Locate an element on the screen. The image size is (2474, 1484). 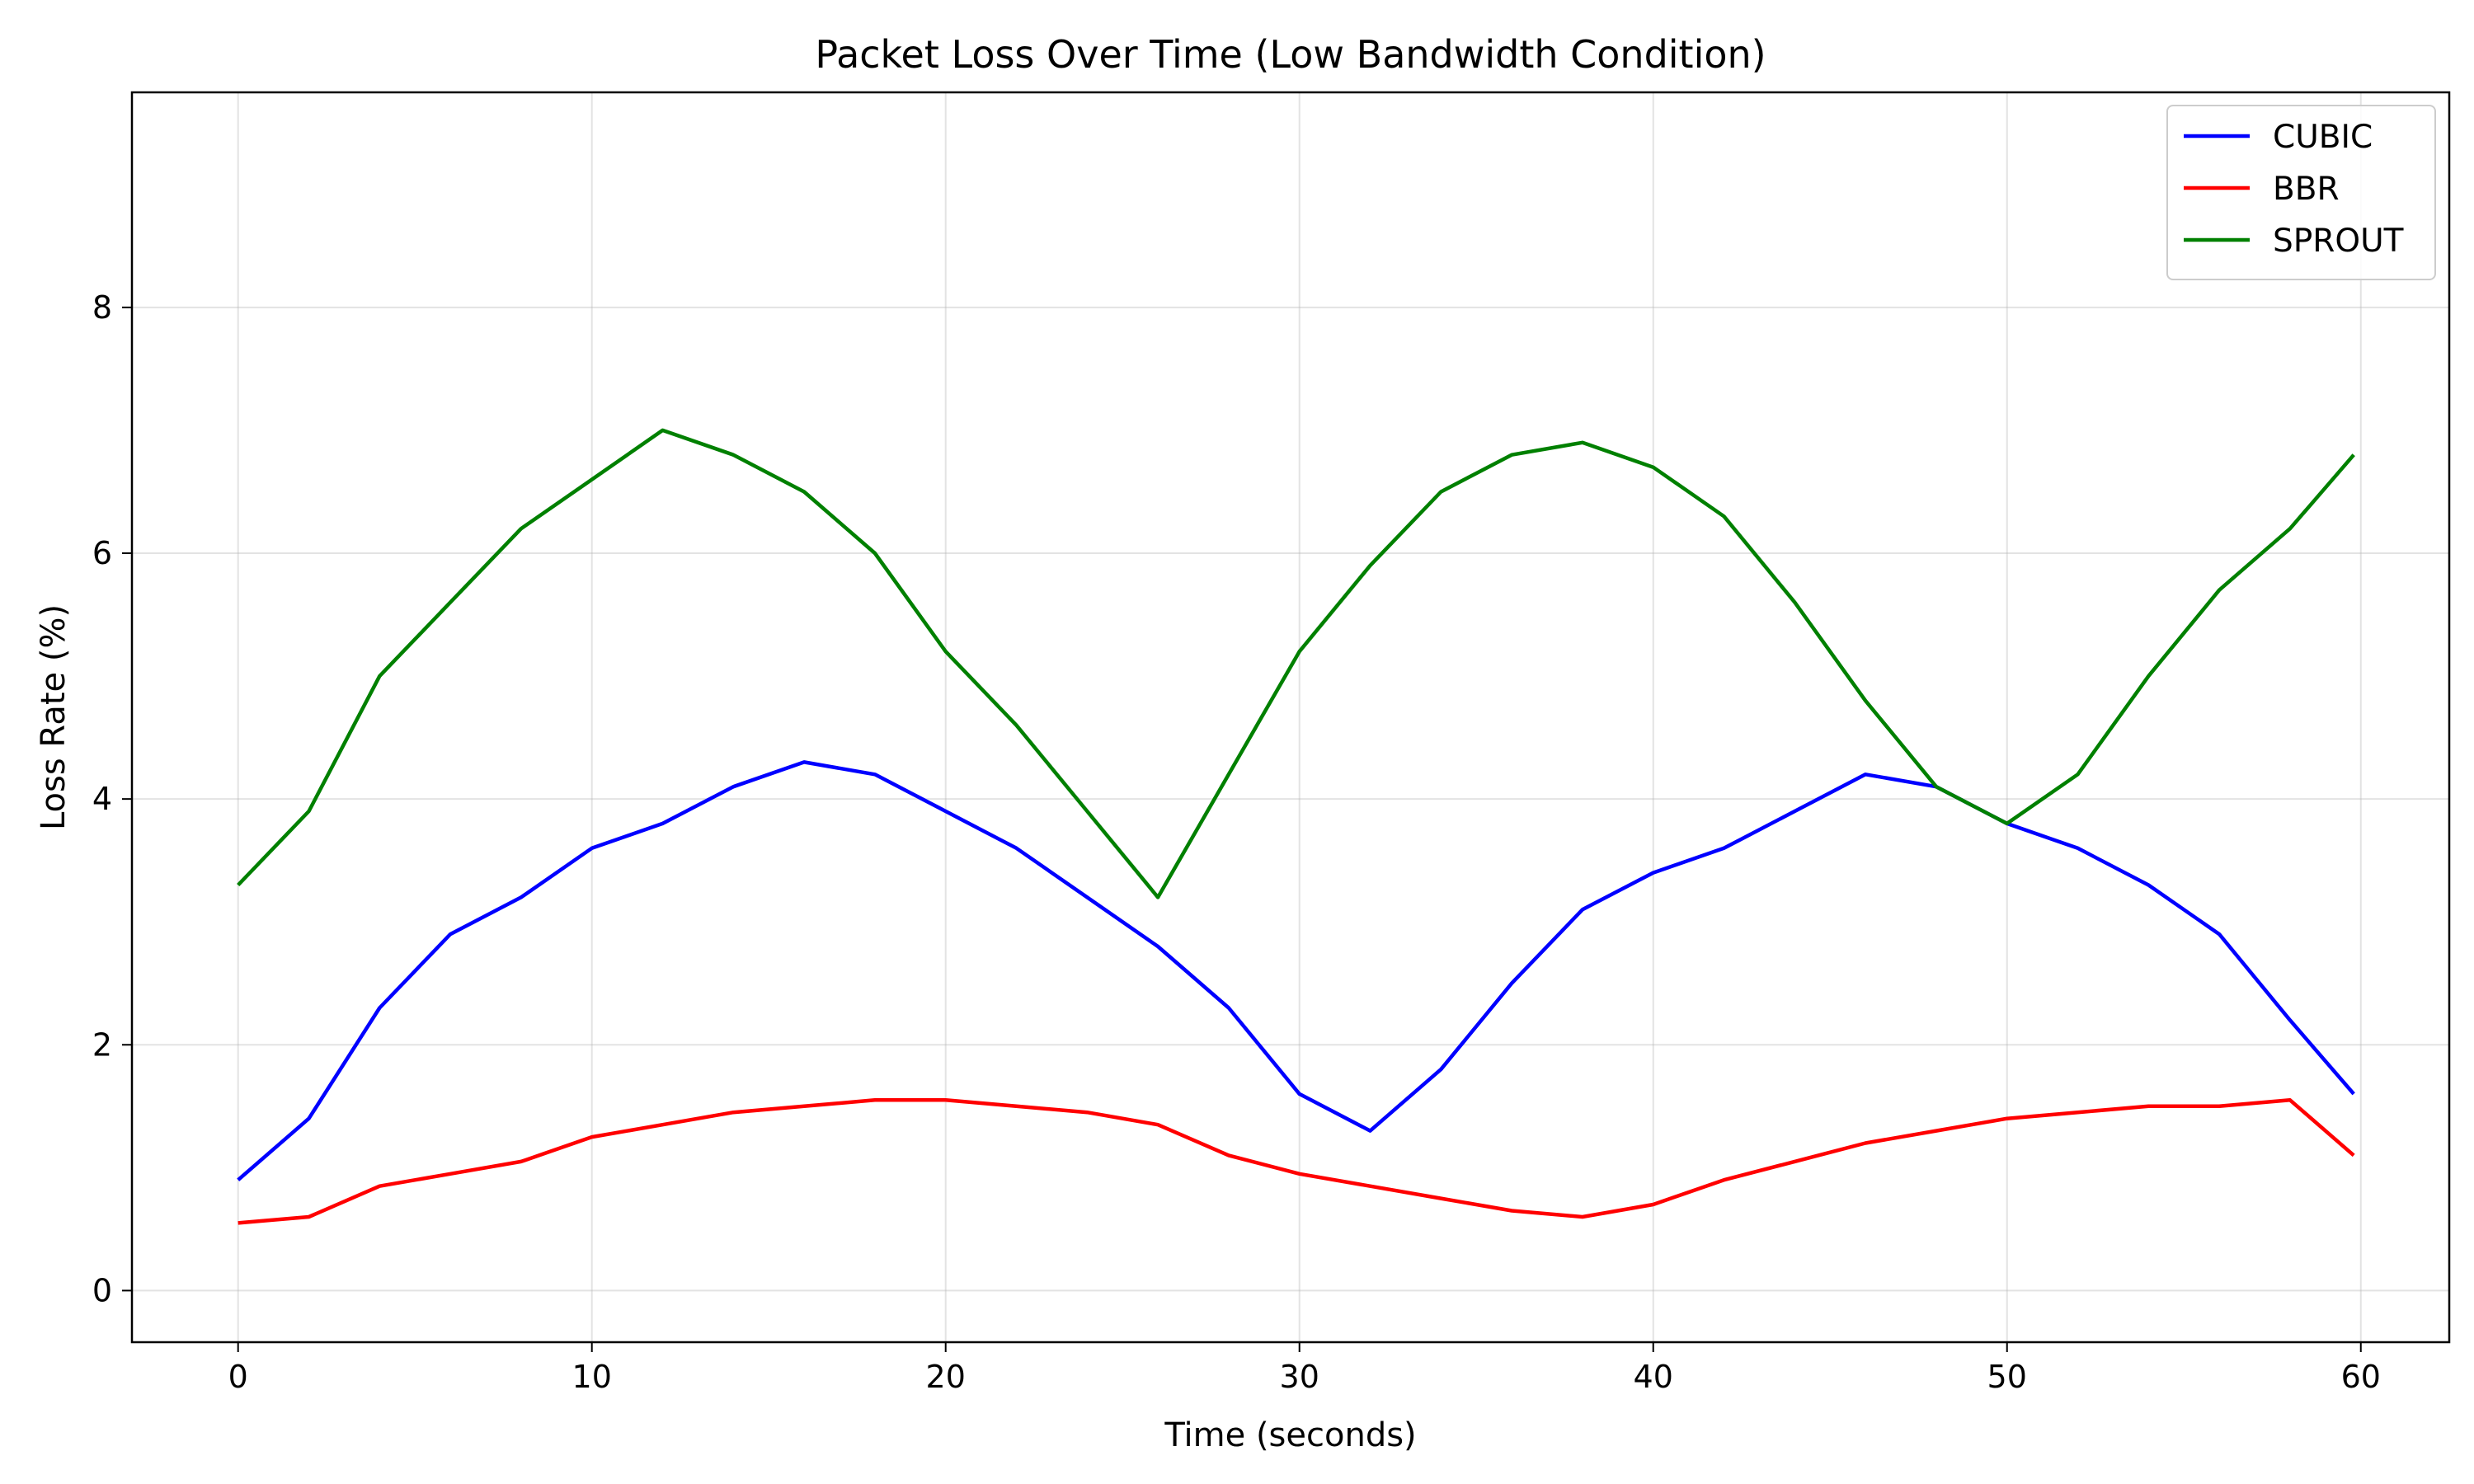
y-axis-label: Loss Rate (%) is located at coordinates (54, 717).